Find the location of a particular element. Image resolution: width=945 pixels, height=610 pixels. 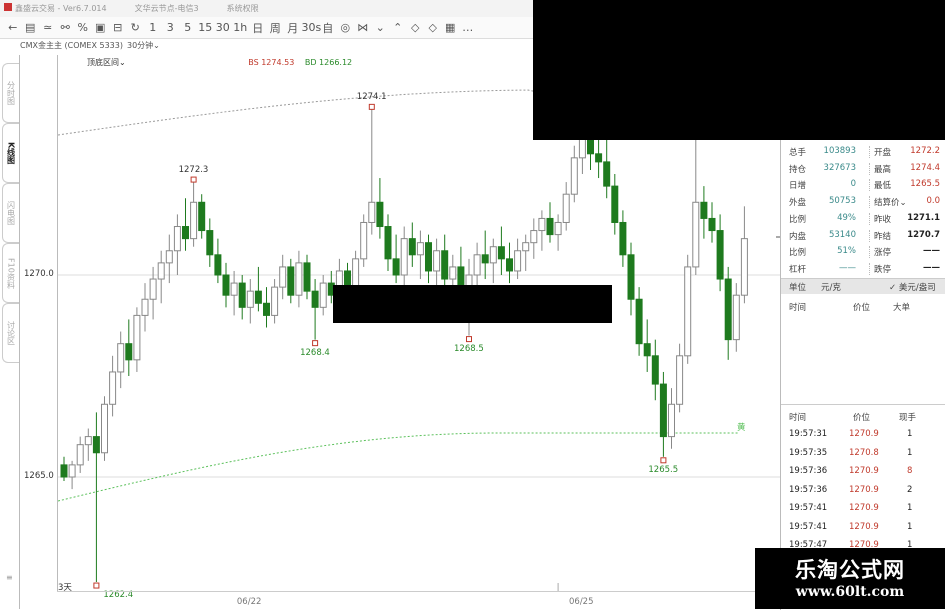

period-1: 1 is located at coordinates (153, 27).